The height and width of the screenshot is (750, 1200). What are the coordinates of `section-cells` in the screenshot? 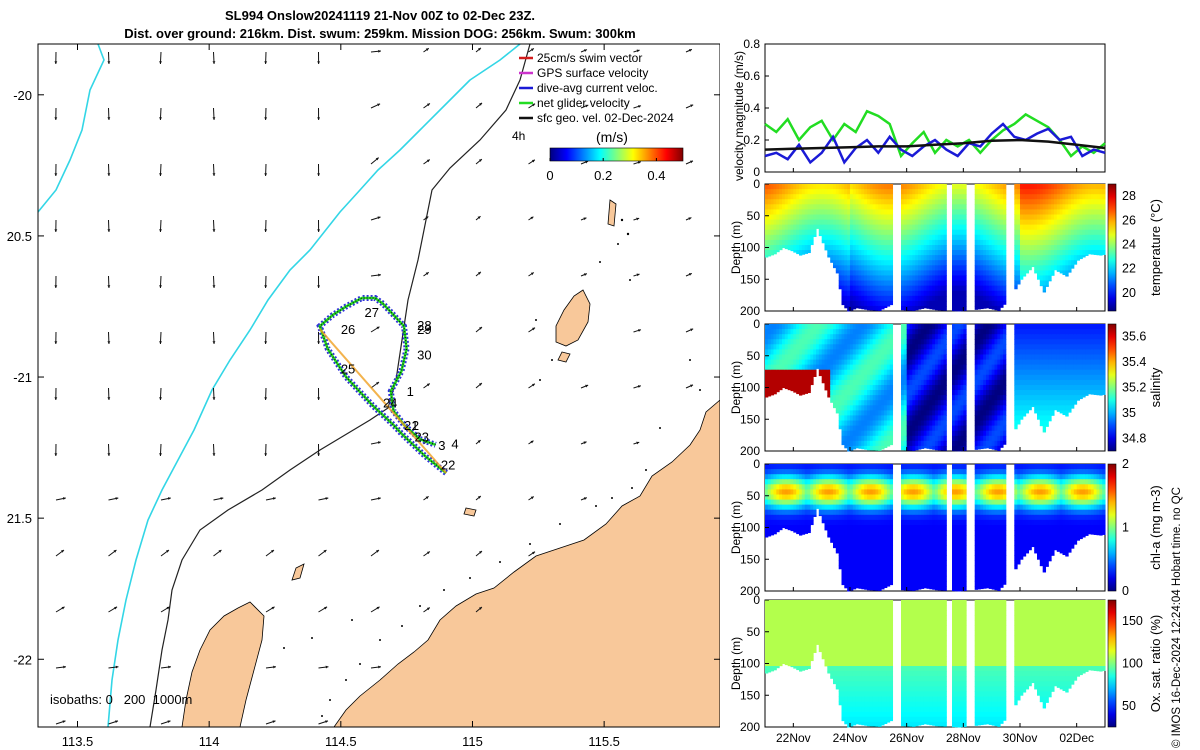 It's located at (935, 248).